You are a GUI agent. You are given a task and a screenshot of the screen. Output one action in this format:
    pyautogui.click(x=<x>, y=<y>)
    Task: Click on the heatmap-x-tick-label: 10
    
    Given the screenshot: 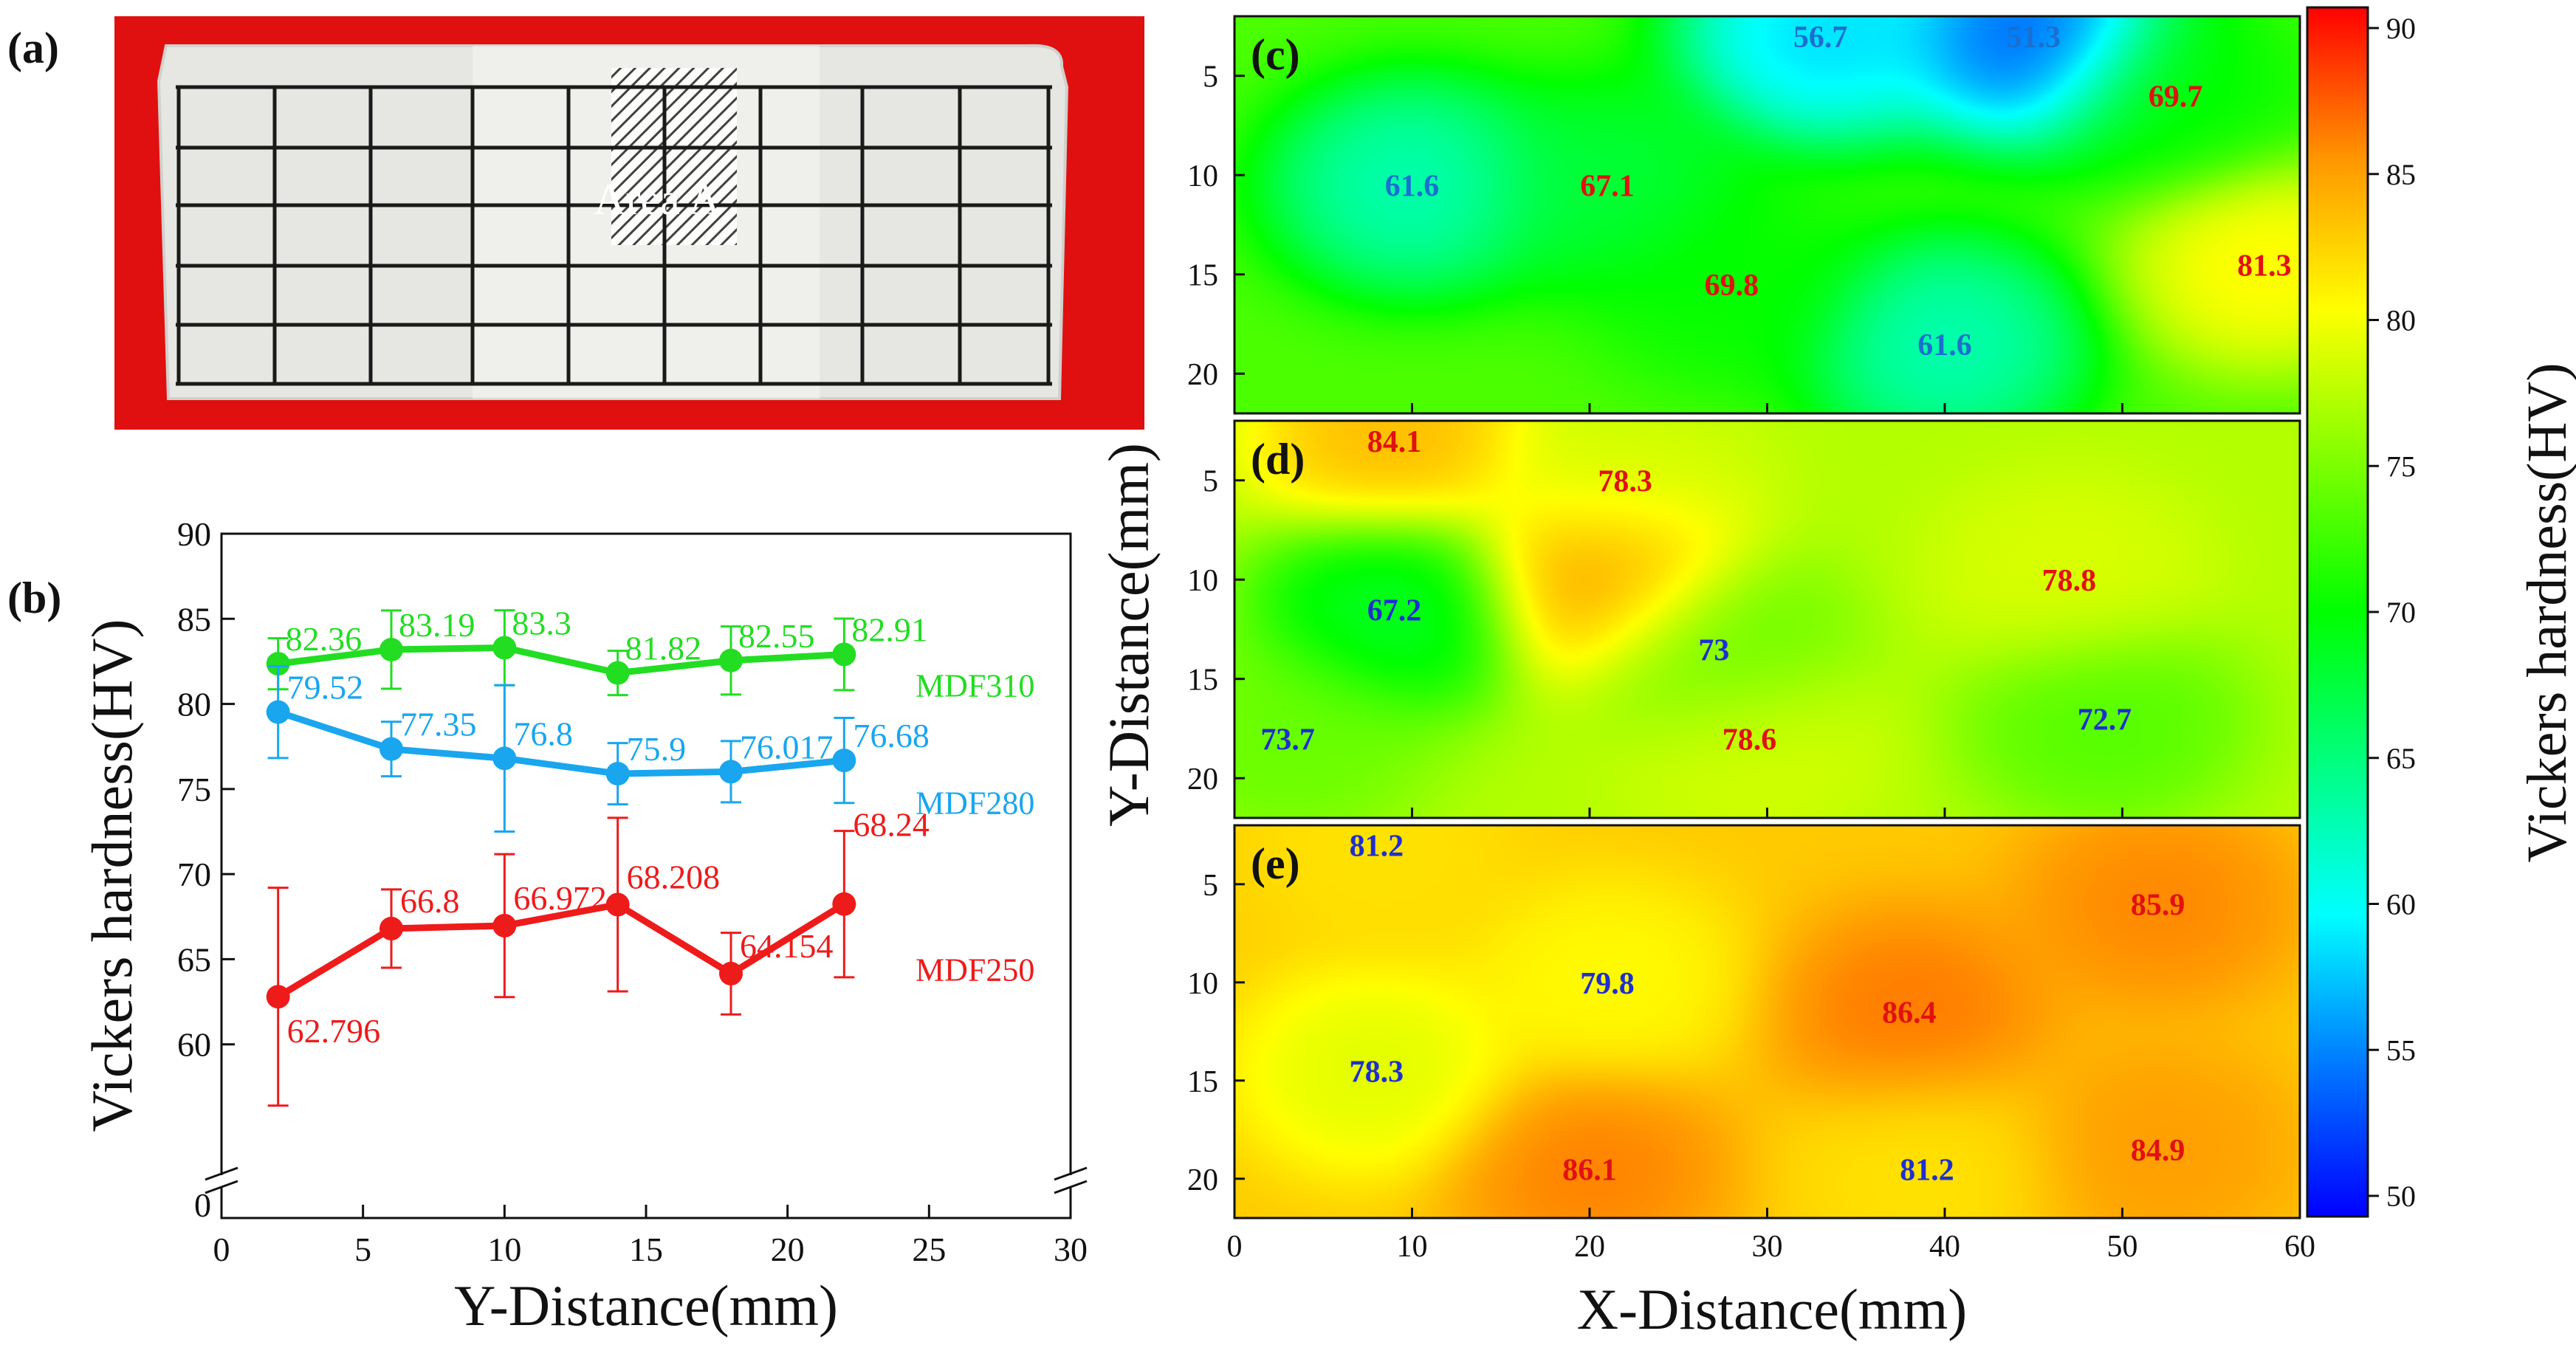 What is the action you would take?
    pyautogui.click(x=1412, y=1247)
    